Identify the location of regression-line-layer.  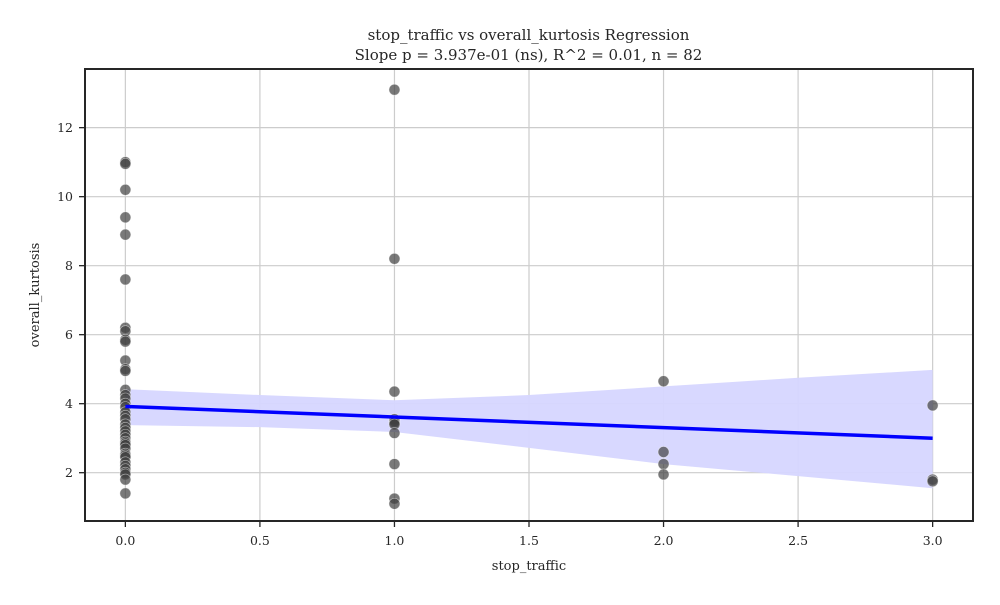
(529, 422).